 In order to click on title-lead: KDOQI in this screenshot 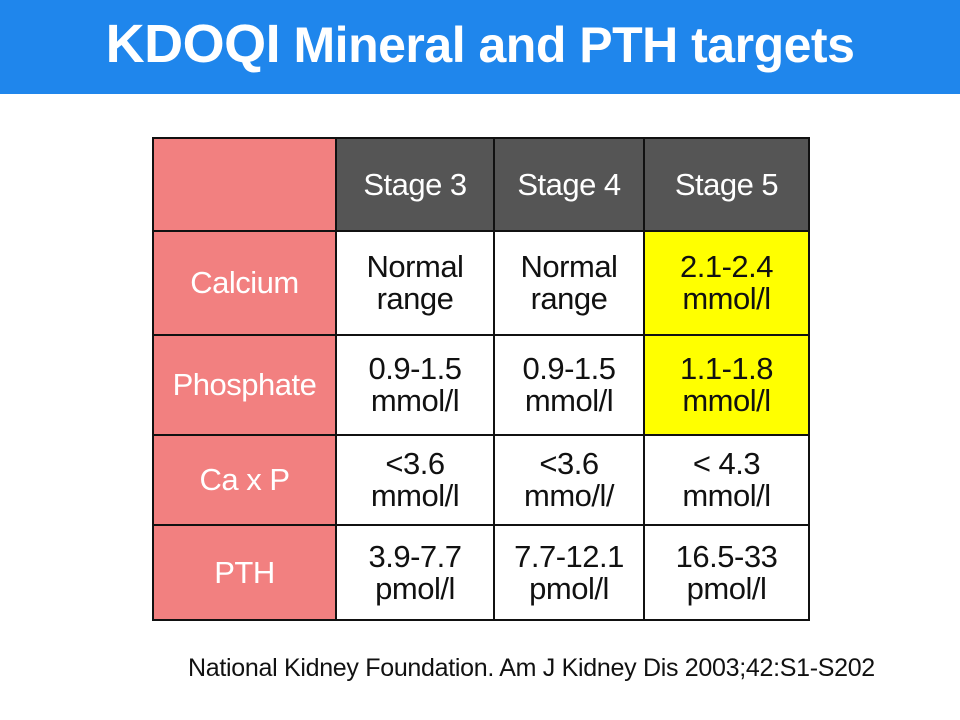, I will do `click(193, 44)`.